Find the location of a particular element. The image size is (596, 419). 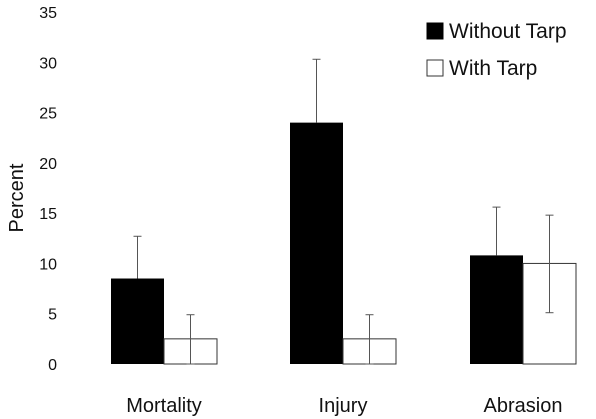

legend-label: With Tarp is located at coordinates (493, 68).